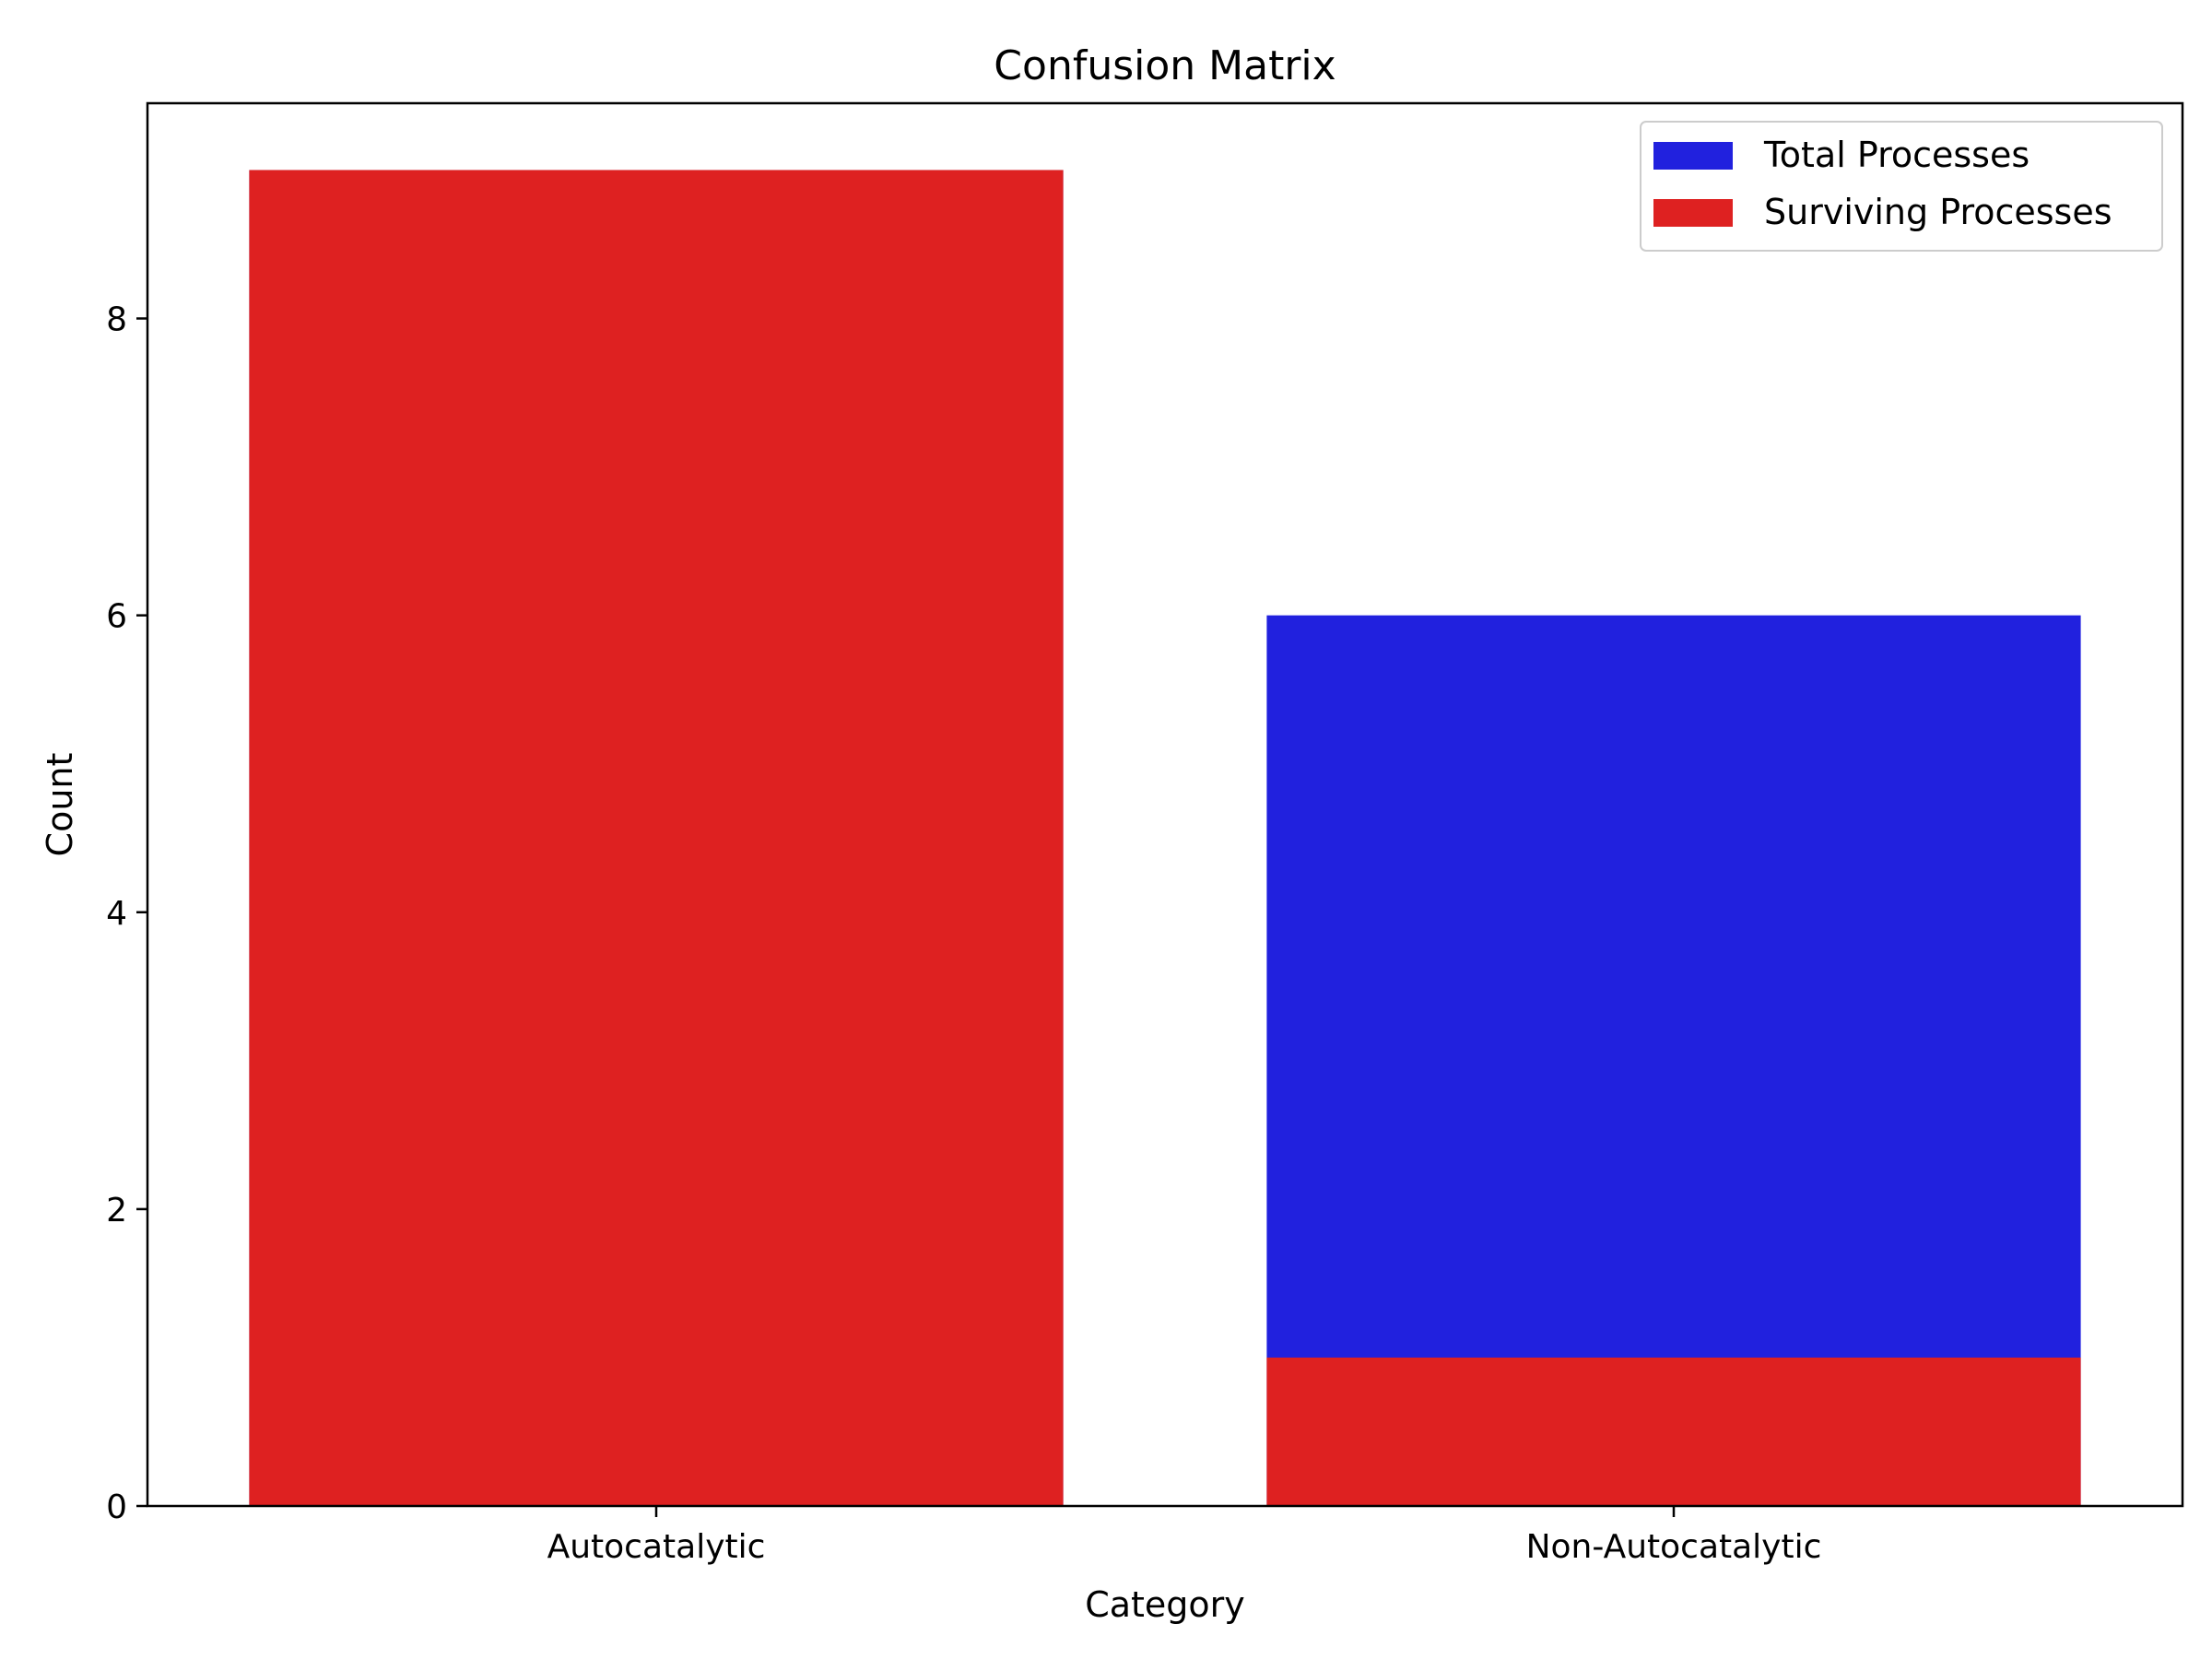 This screenshot has height=1659, width=2212. I want to click on y-tick-label: 8, so click(116, 320).